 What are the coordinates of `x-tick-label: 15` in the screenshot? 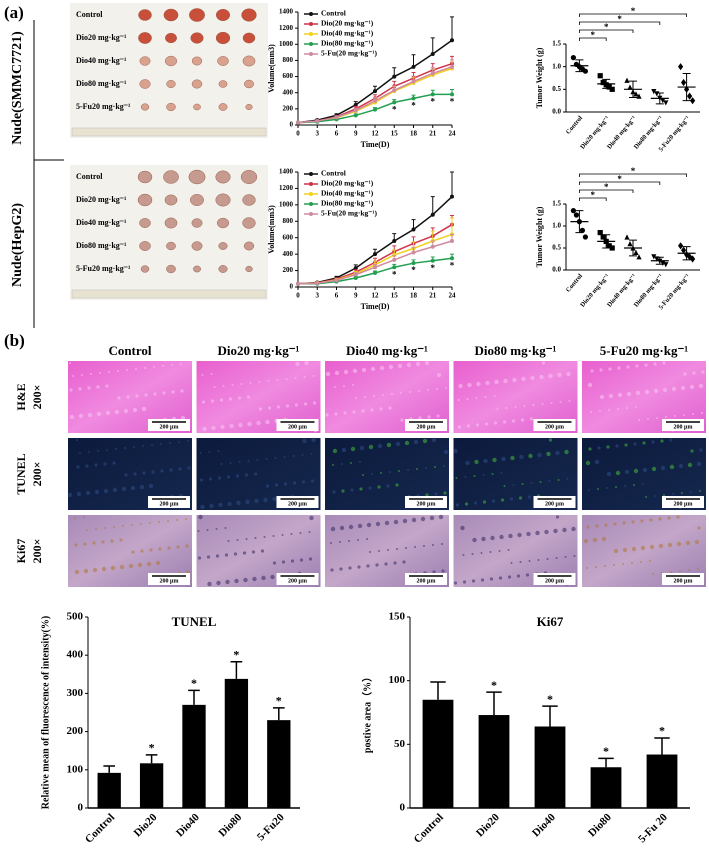 It's located at (395, 134).